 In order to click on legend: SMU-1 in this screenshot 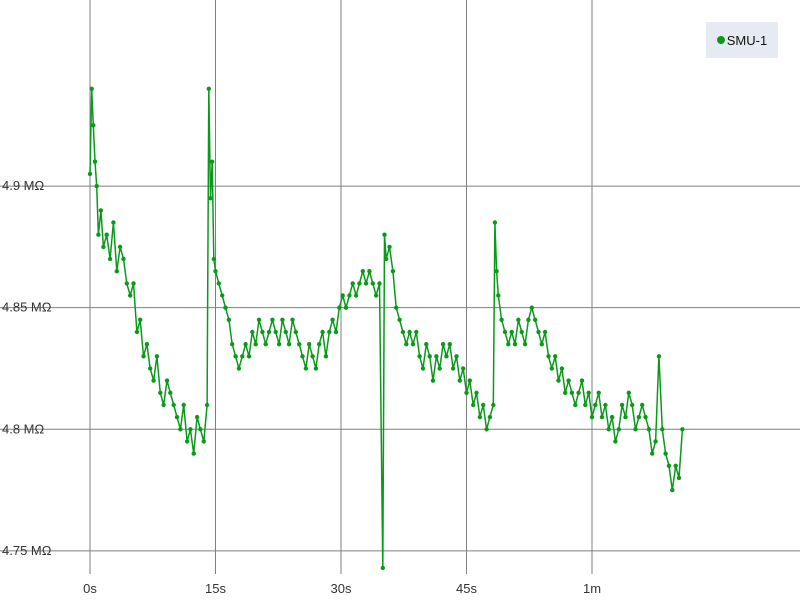, I will do `click(742, 40)`.